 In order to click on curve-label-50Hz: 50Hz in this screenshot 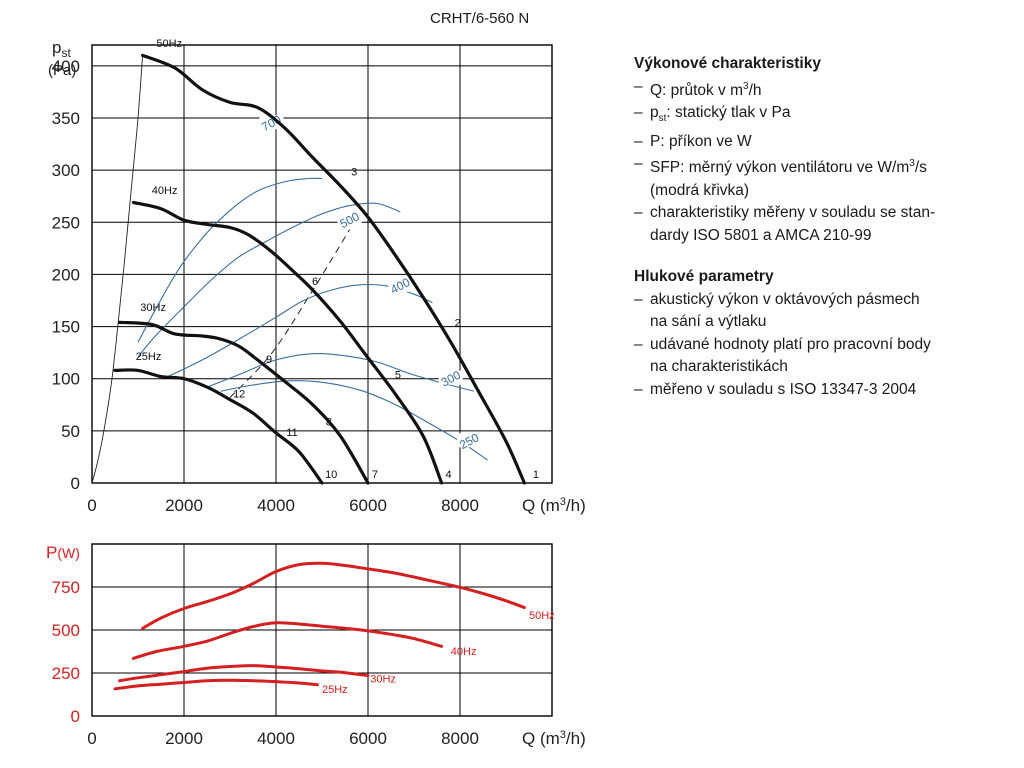, I will do `click(169, 44)`.